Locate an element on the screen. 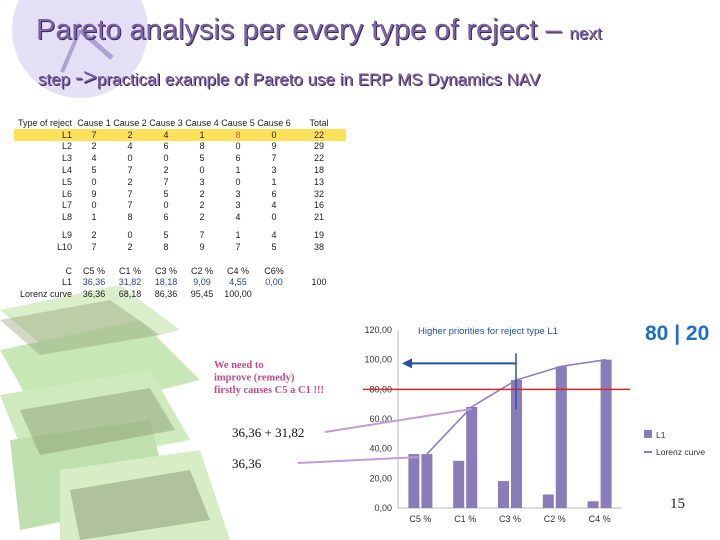 Image resolution: width=720 pixels, height=540 pixels. legend-label-lorenz: Lorenz curve is located at coordinates (680, 452).